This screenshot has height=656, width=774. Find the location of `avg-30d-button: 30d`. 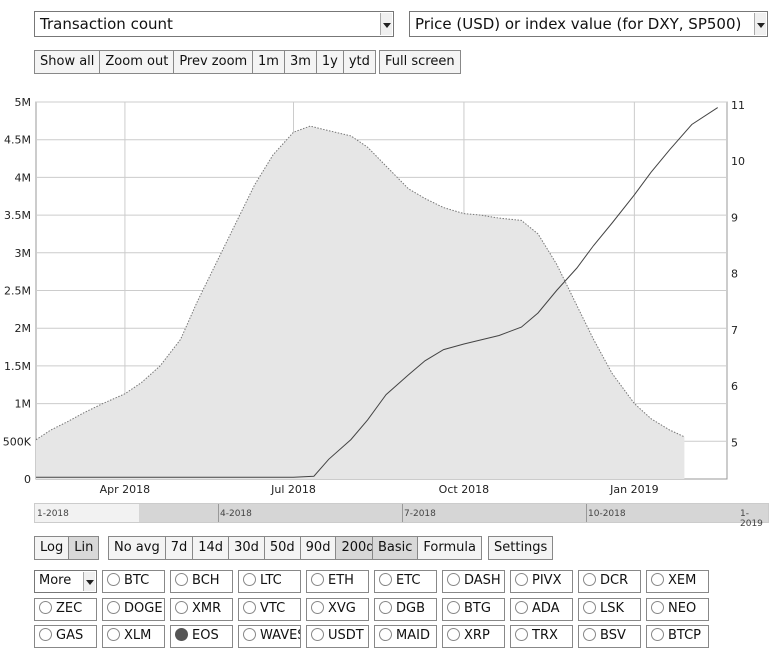

avg-30d-button: 30d is located at coordinates (247, 548).